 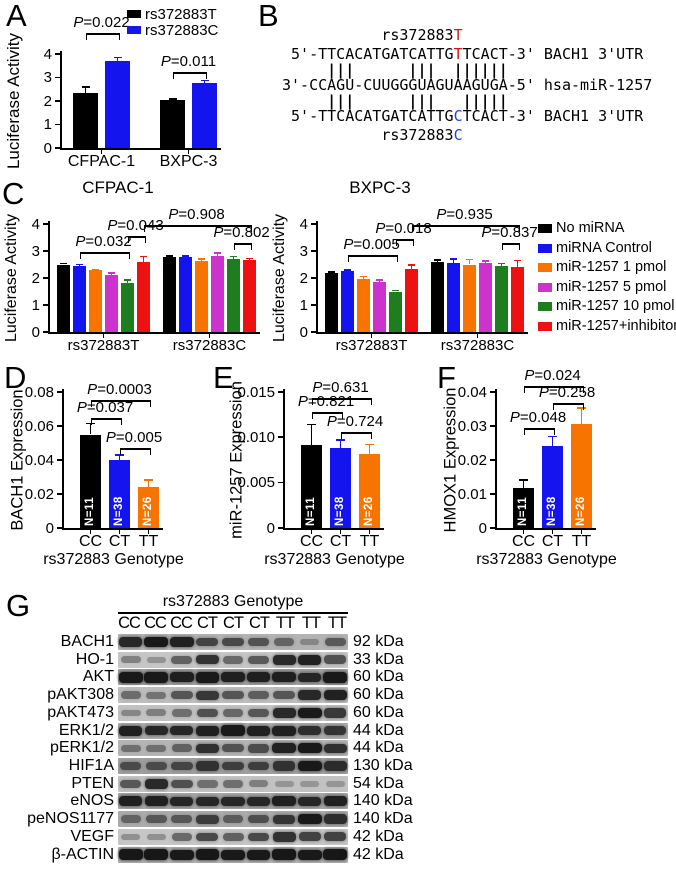 I want to click on y-axis-tick-label: 0.03, so click(x=472, y=426).